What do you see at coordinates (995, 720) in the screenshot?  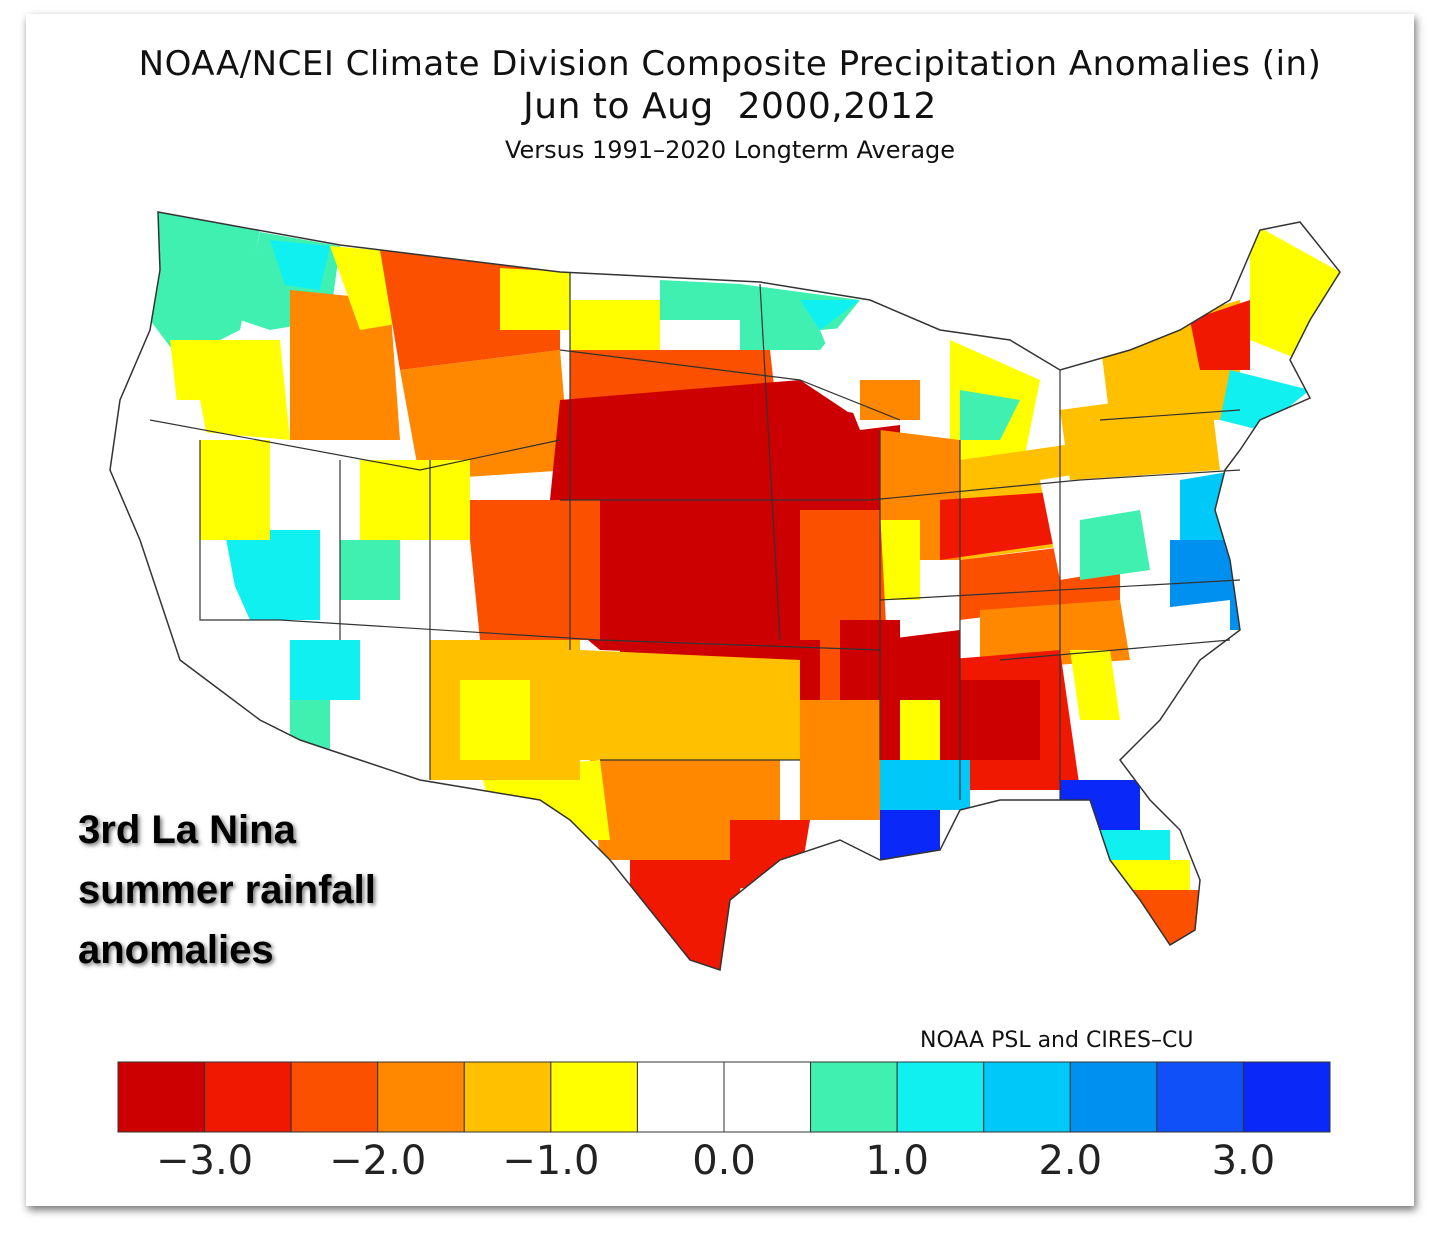 I see `region-alabama-dark` at bounding box center [995, 720].